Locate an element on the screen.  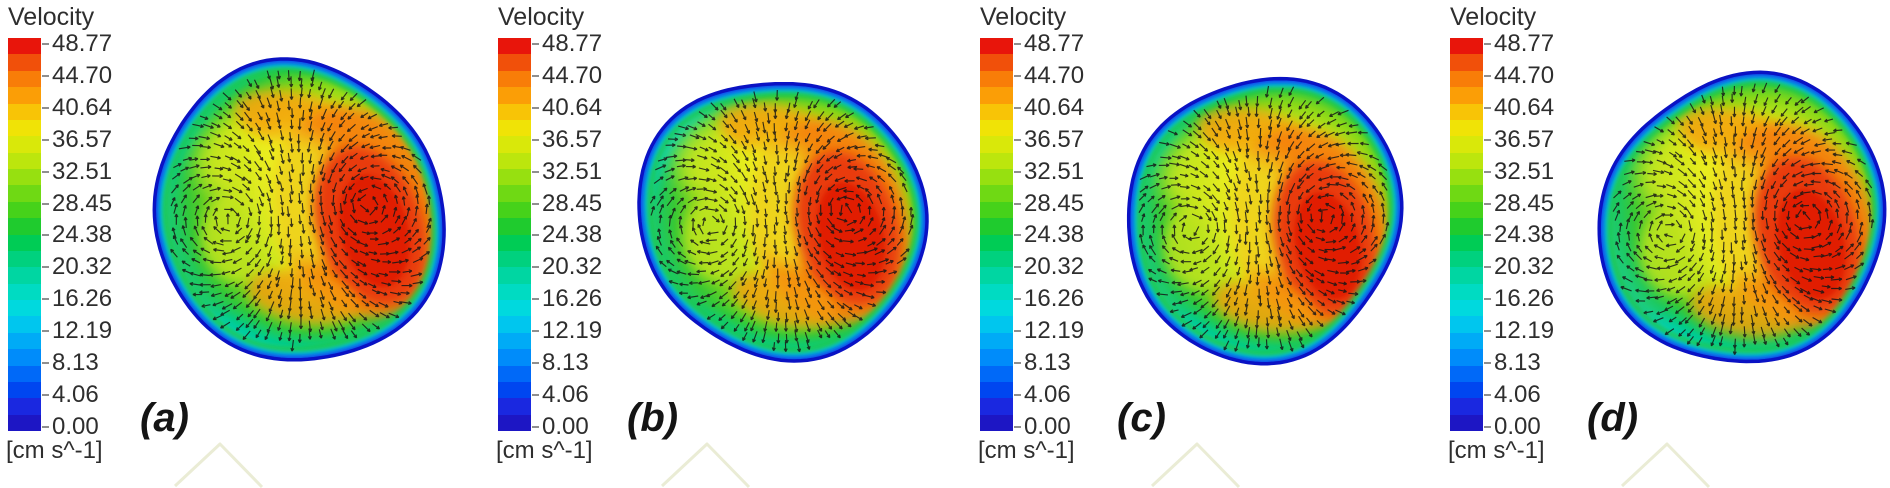
axis-triad-glyph is located at coordinates (218, 465).